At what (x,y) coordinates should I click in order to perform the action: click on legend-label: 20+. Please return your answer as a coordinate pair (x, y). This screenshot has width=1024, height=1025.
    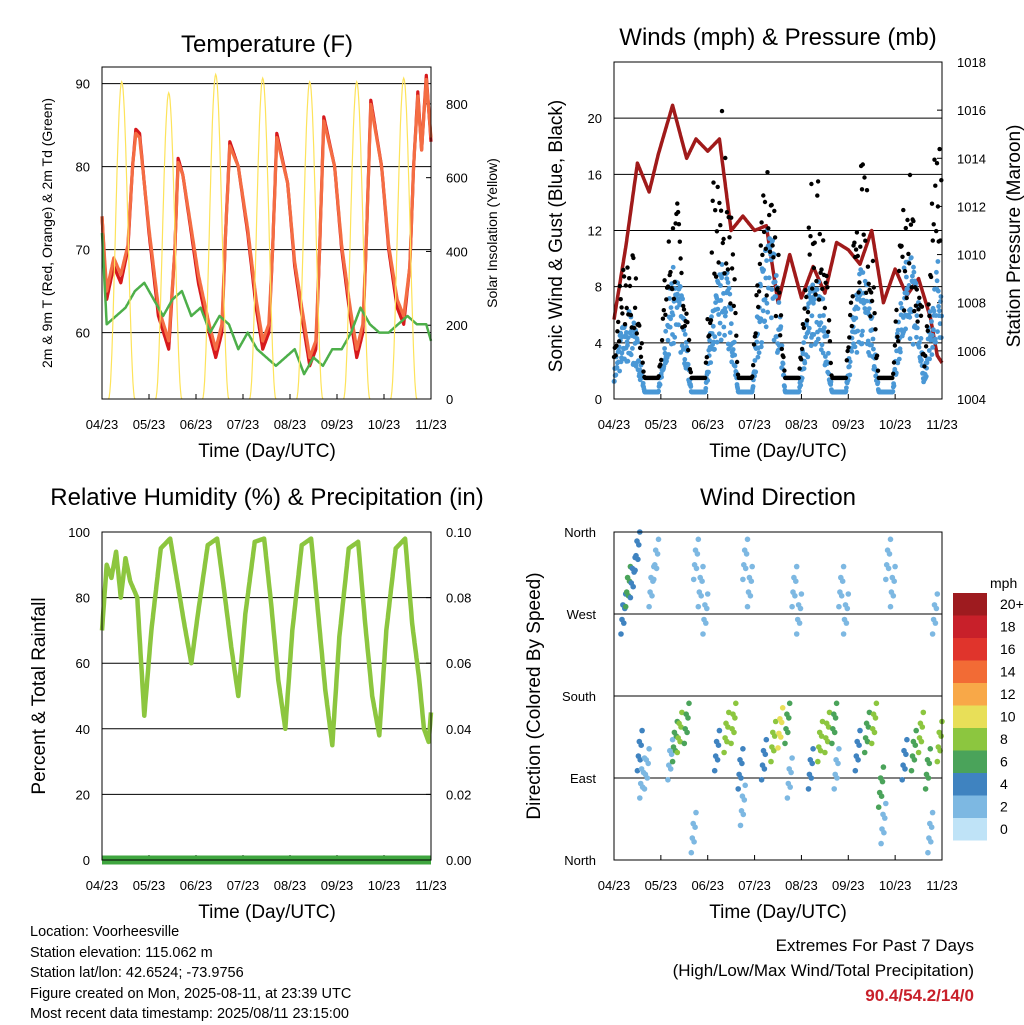
    Looking at the image, I should click on (1012, 604).